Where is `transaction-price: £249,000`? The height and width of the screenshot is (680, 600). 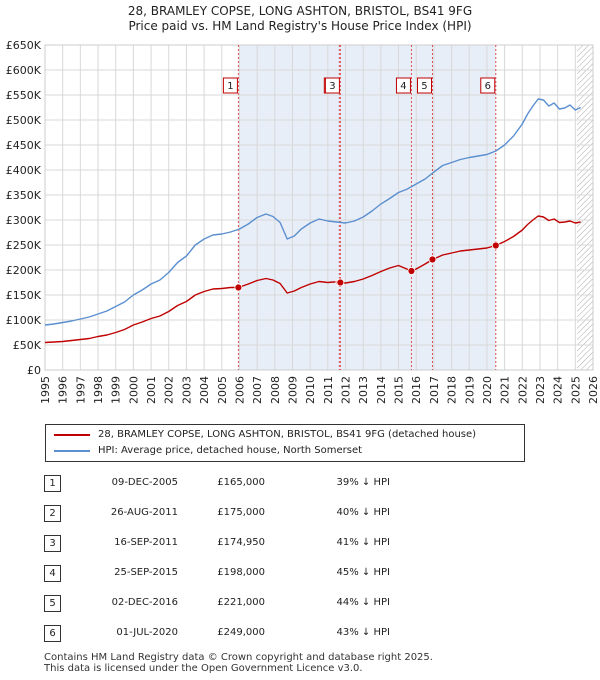
transaction-price: £249,000 is located at coordinates (241, 632).